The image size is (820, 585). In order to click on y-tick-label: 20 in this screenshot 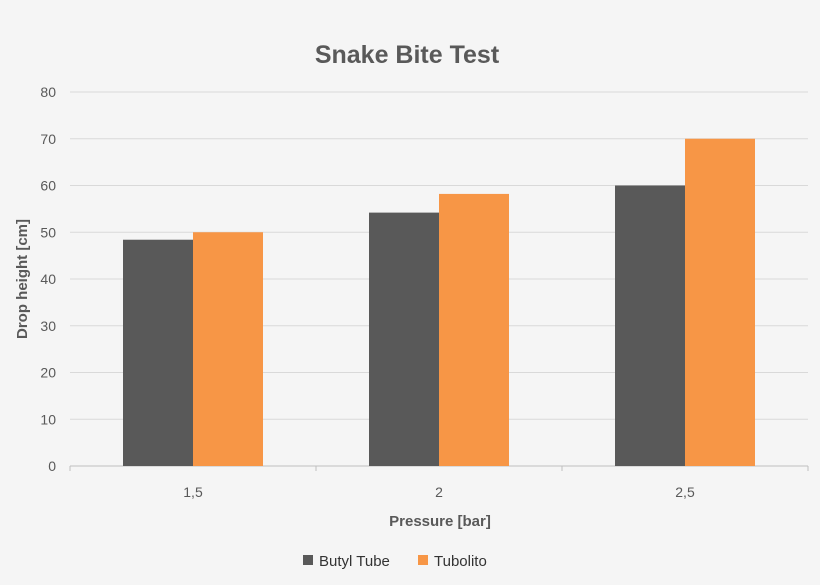, I will do `click(48, 373)`.